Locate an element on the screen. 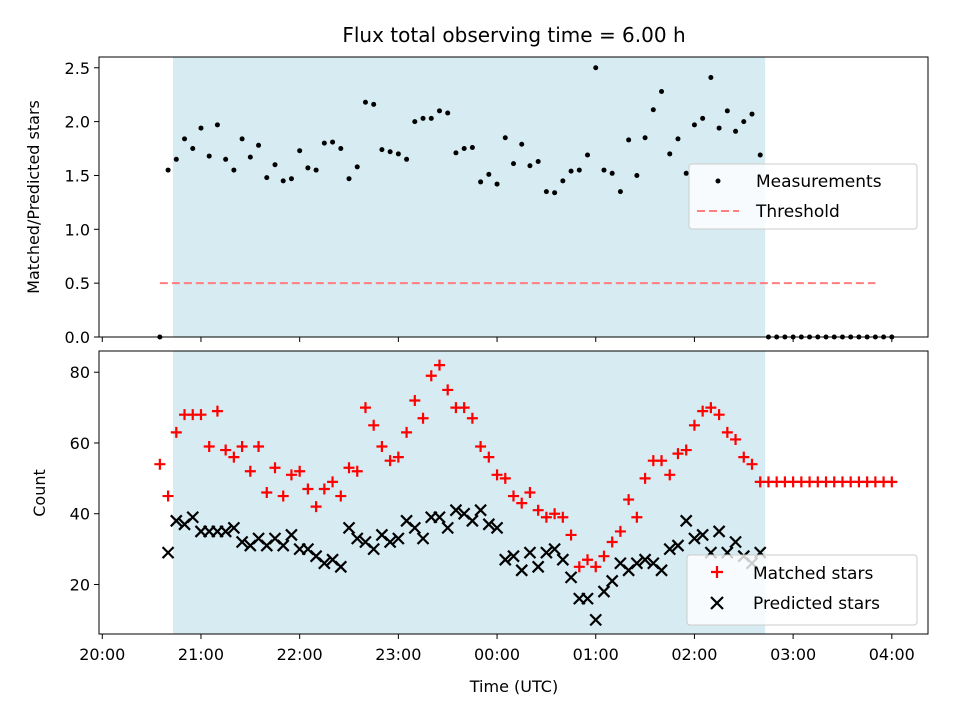 Image resolution: width=960 pixels, height=720 pixels. top-y-axis-label: Matched/Predicted stars is located at coordinates (33, 197).